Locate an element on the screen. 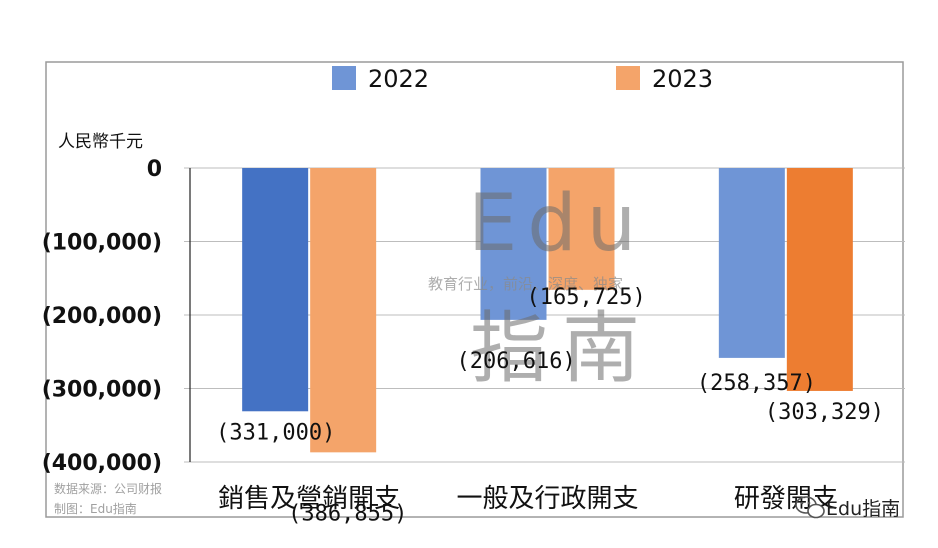  wechat-icon is located at coordinates (810, 507).